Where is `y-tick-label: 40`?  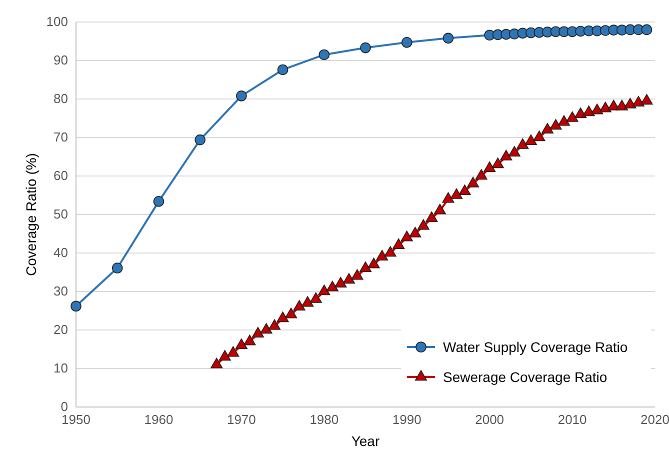 y-tick-label: 40 is located at coordinates (61, 252).